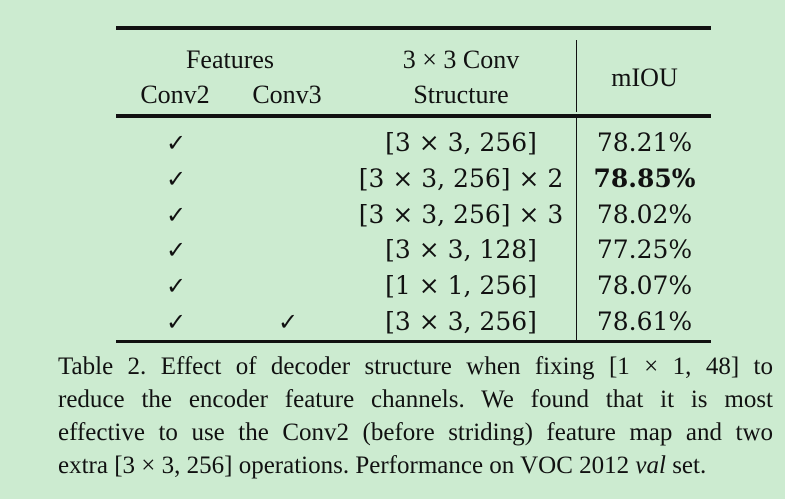 Image resolution: width=785 pixels, height=499 pixels. I want to click on caption-text: set., so click(686, 465).